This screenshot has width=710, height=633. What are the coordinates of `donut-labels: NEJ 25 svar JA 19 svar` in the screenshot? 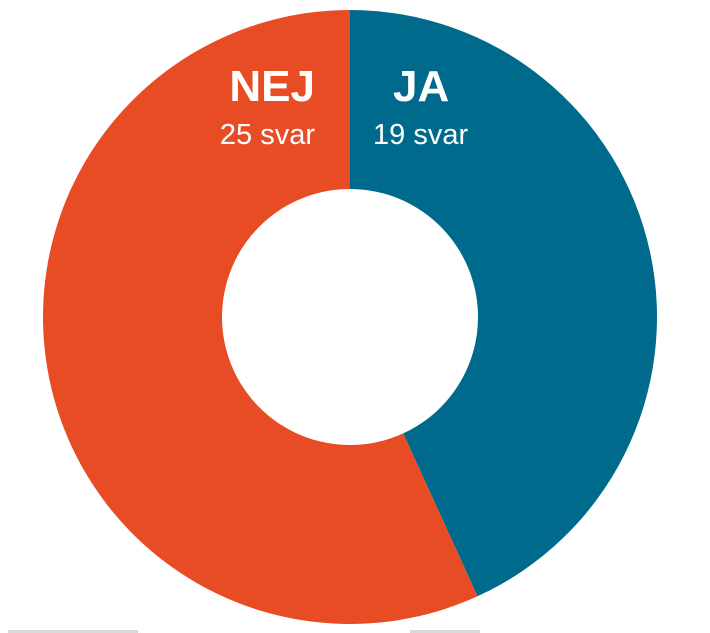 It's located at (344, 106).